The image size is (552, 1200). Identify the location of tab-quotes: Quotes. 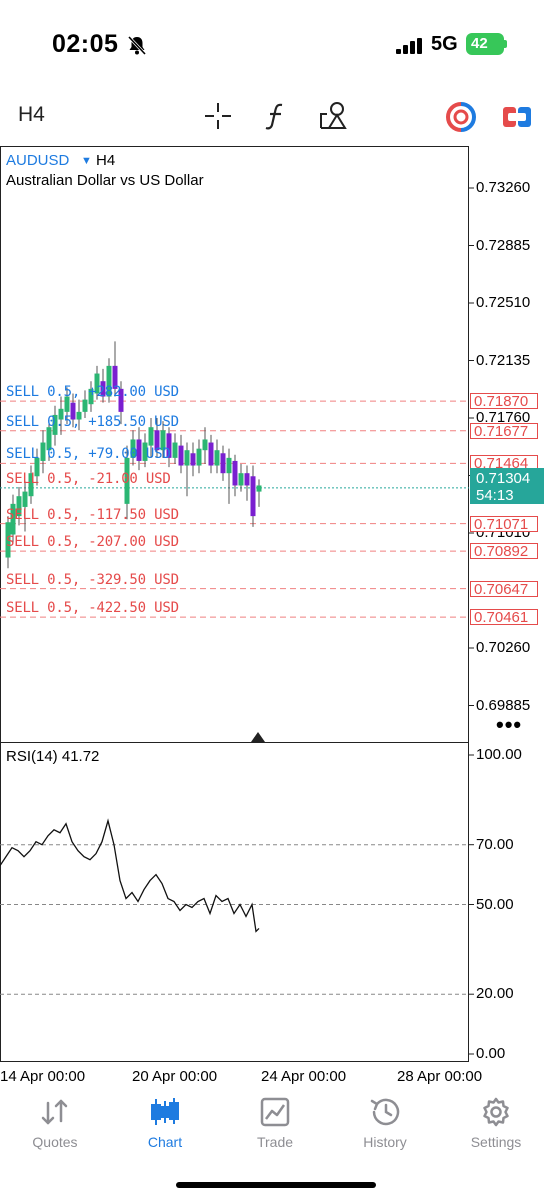
(55, 1123).